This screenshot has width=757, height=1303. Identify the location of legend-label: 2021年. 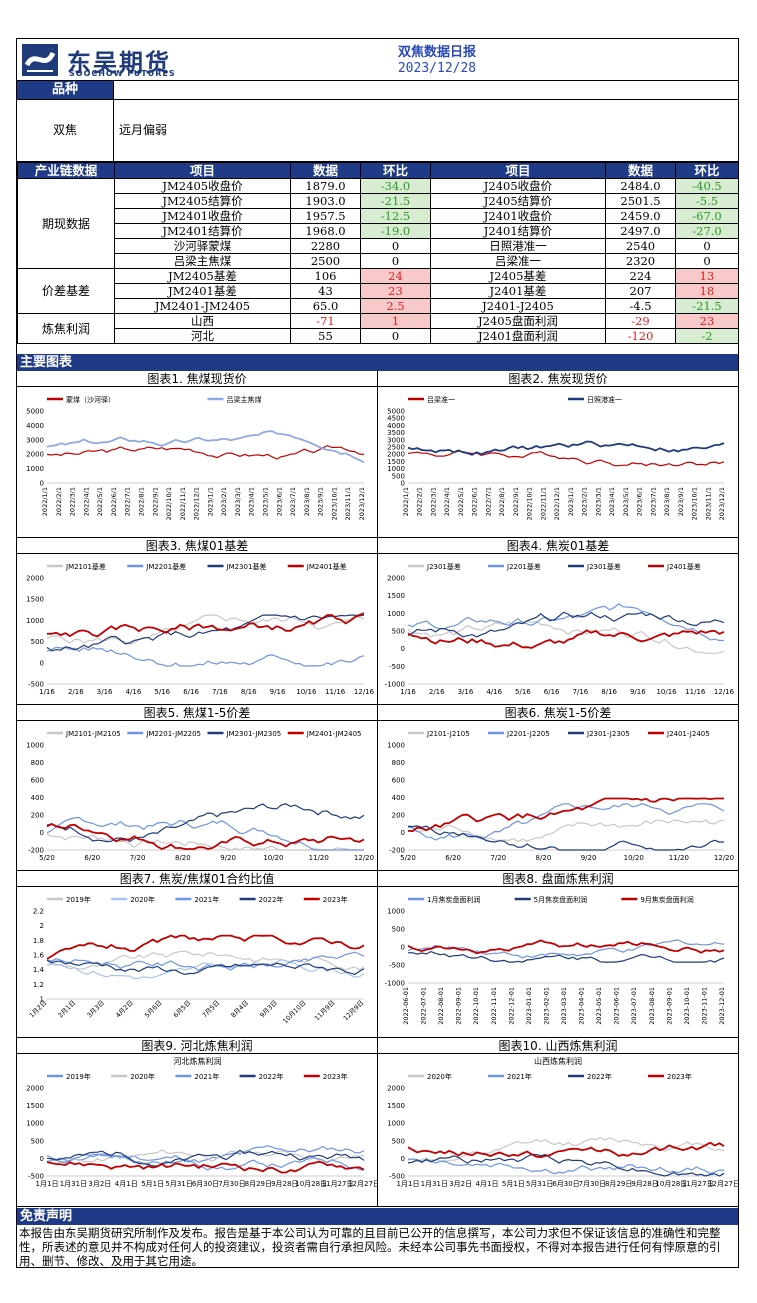
(206, 1076).